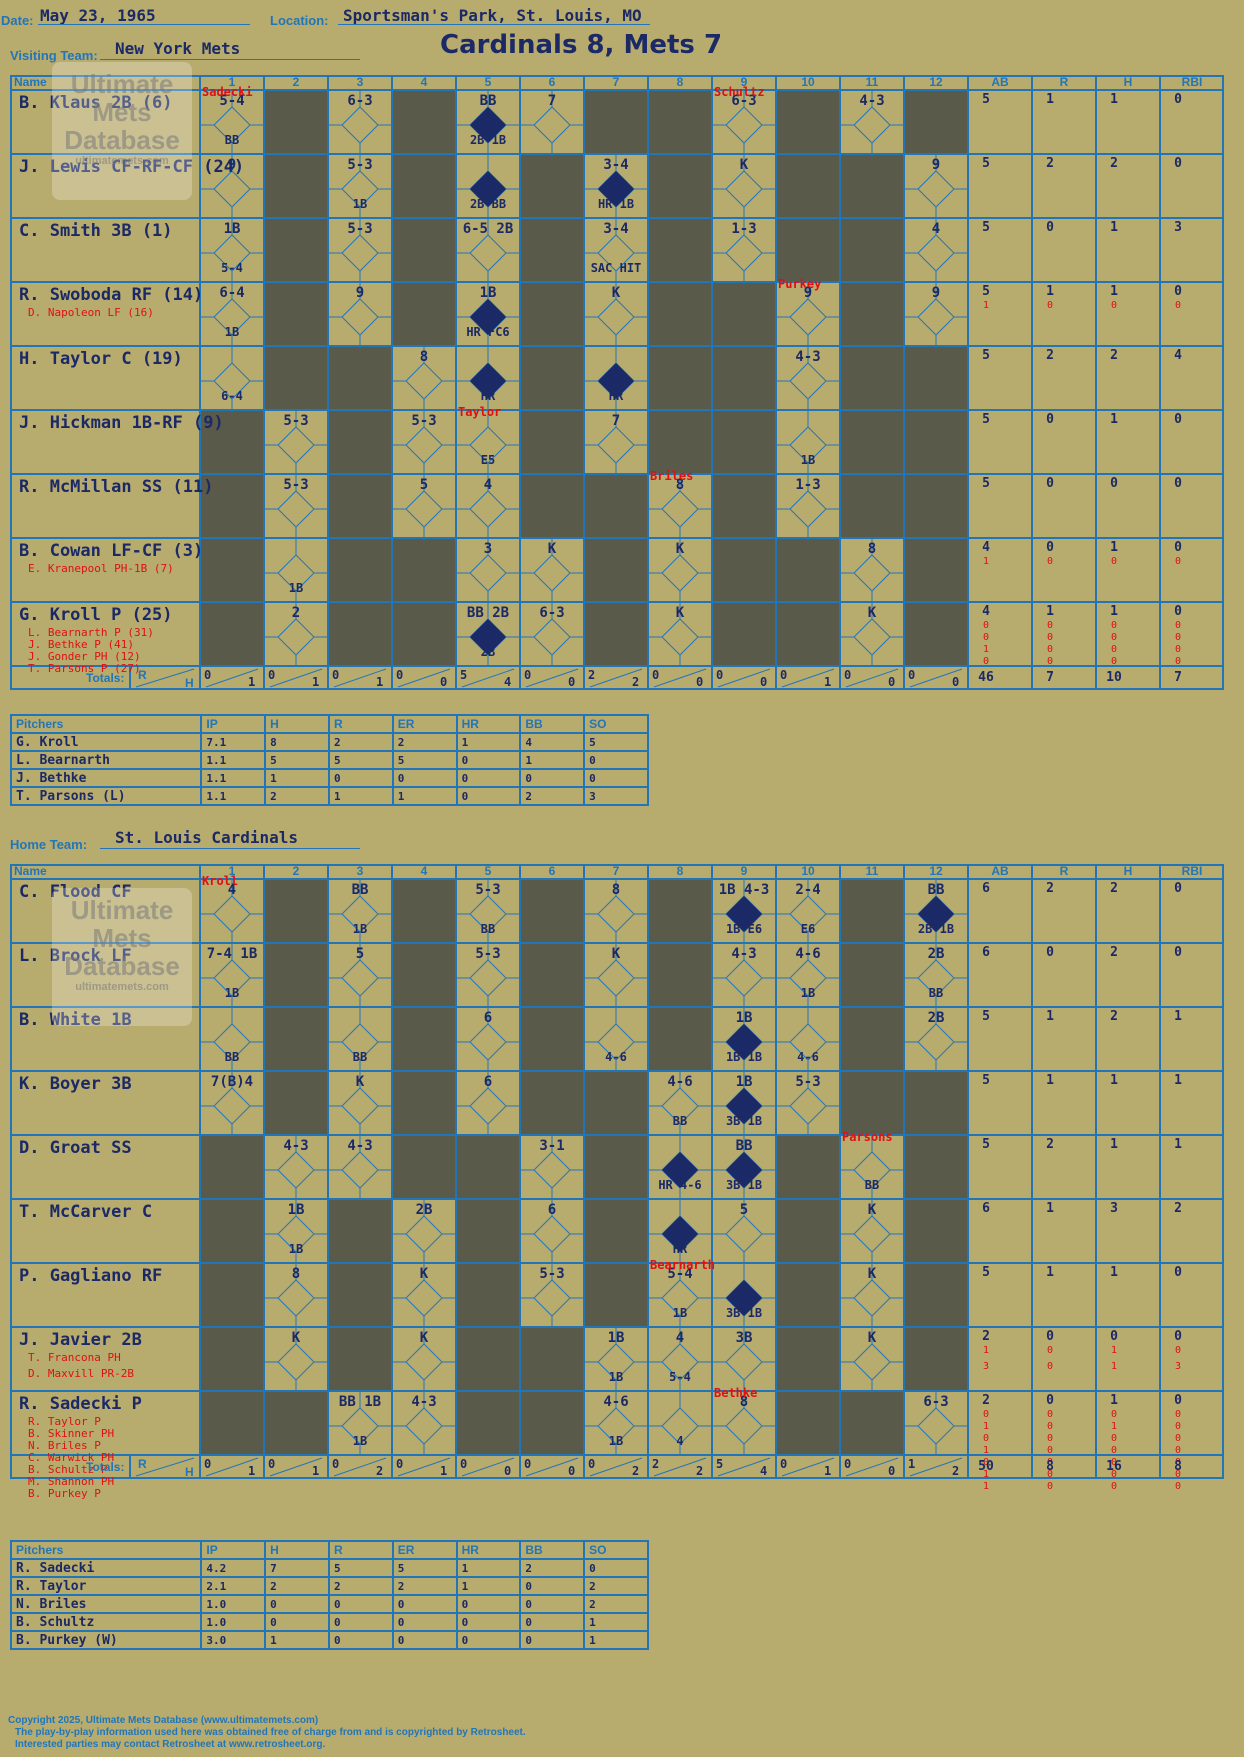  What do you see at coordinates (96, 103) in the screenshot?
I see `batter-name: B. Klaus 2B (6)` at bounding box center [96, 103].